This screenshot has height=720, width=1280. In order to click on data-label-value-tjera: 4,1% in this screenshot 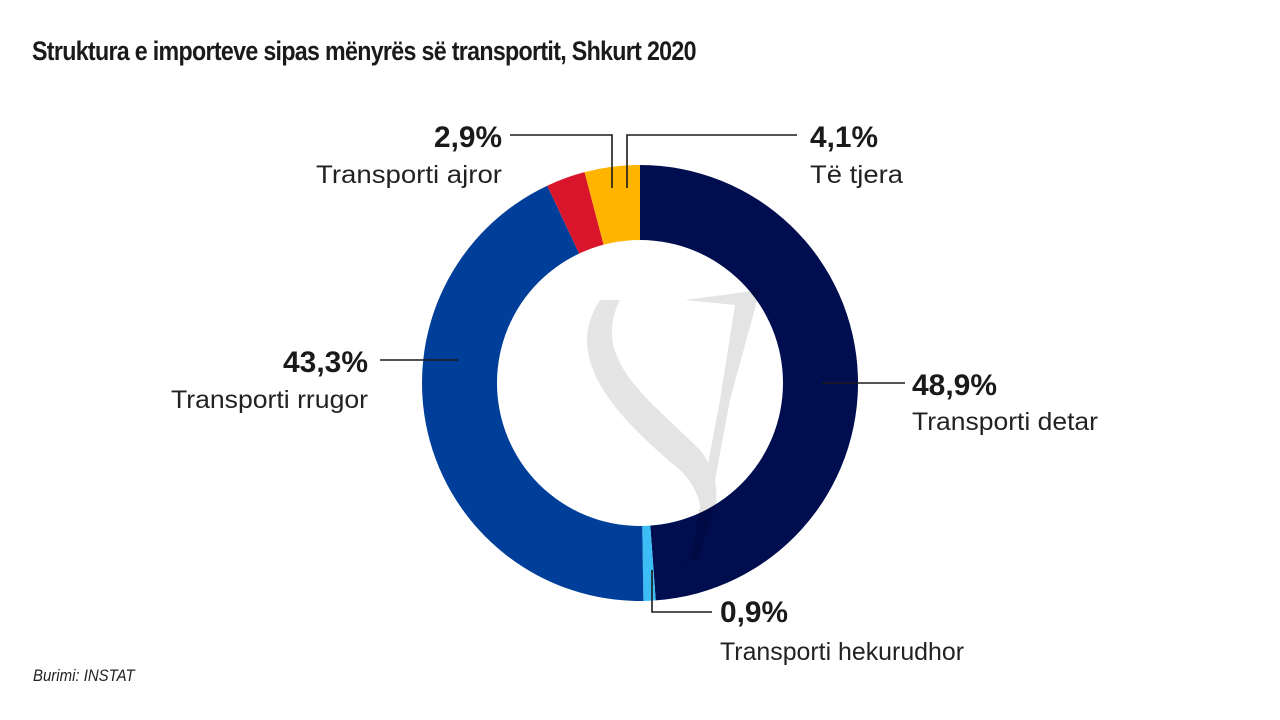, I will do `click(844, 137)`.